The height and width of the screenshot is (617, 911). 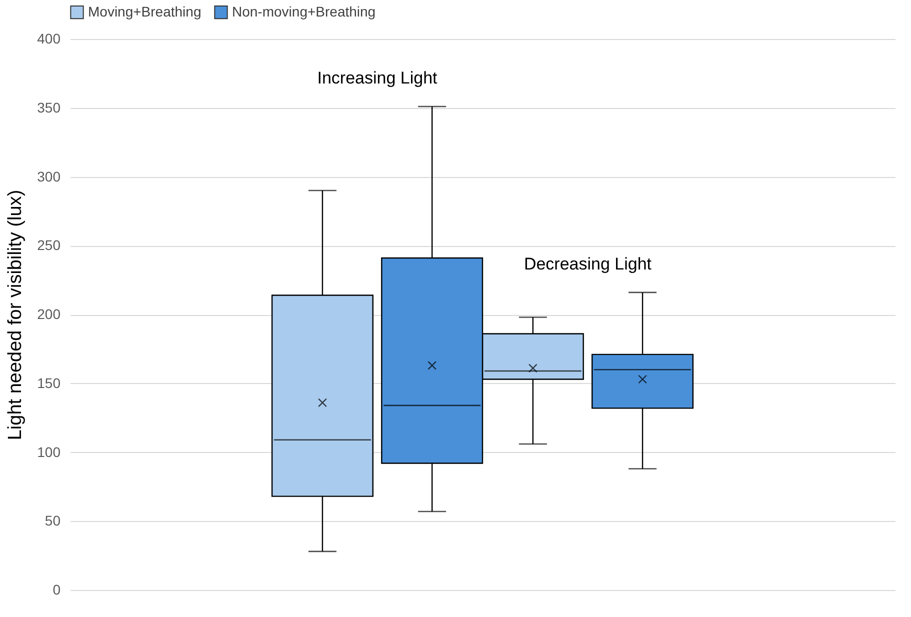 What do you see at coordinates (145, 11) in the screenshot?
I see `legend-label: Moving+Breathing` at bounding box center [145, 11].